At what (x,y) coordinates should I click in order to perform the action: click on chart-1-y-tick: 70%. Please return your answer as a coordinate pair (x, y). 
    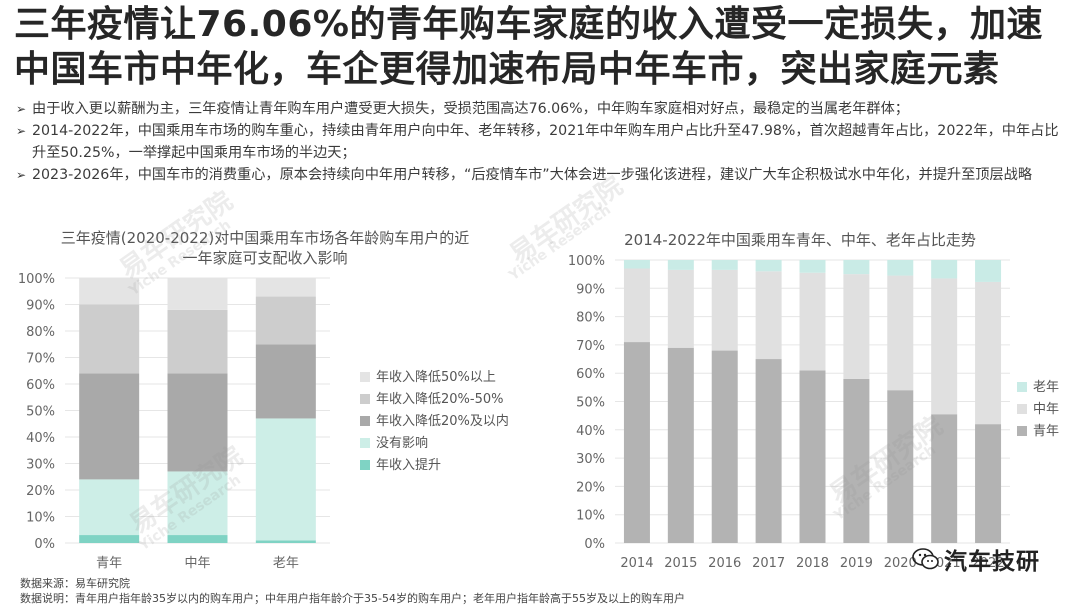
    Looking at the image, I should click on (40, 359).